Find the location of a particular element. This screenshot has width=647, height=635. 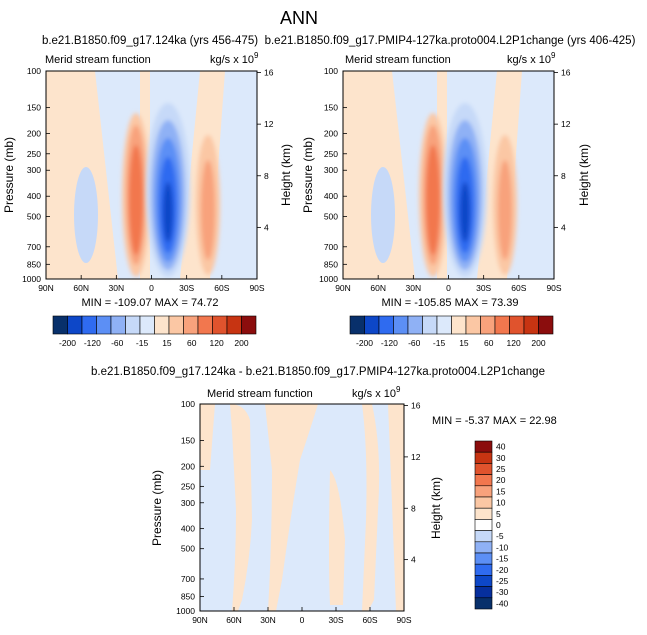

colorbar-label: 60 is located at coordinates (192, 343).